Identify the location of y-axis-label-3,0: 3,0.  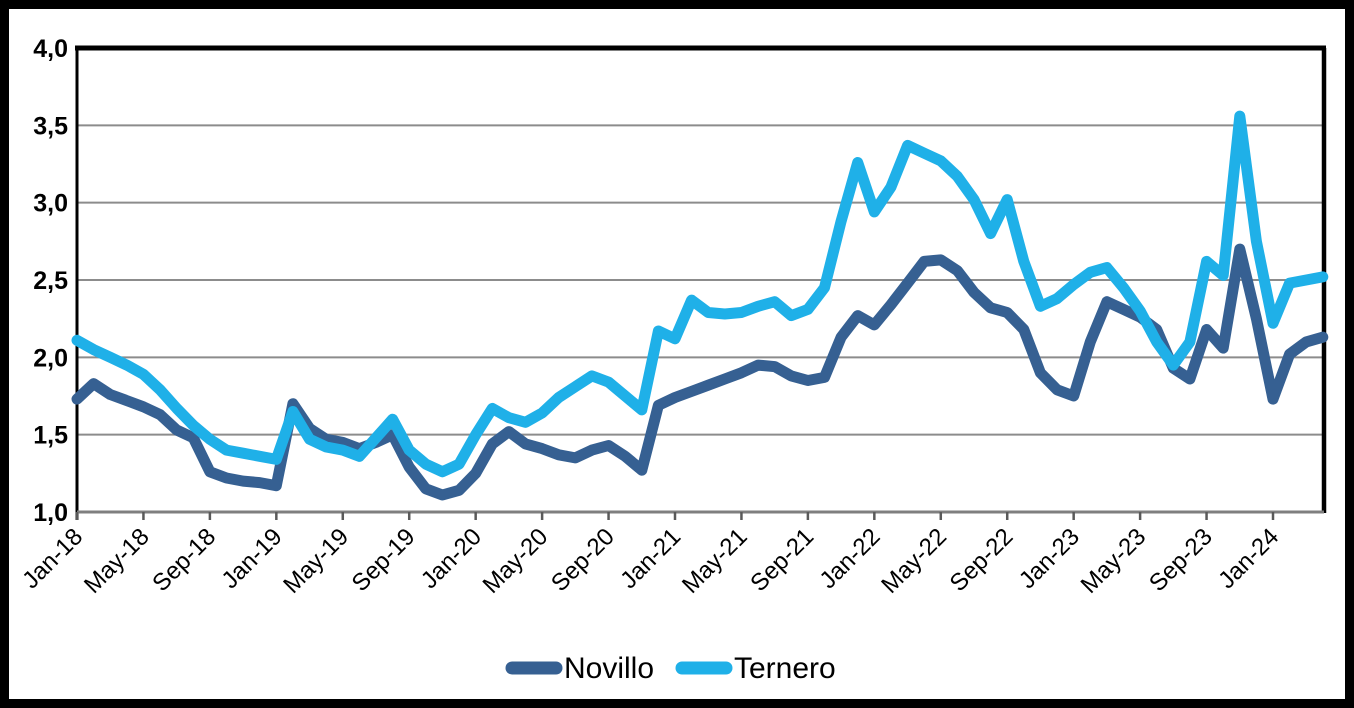
(50, 204).